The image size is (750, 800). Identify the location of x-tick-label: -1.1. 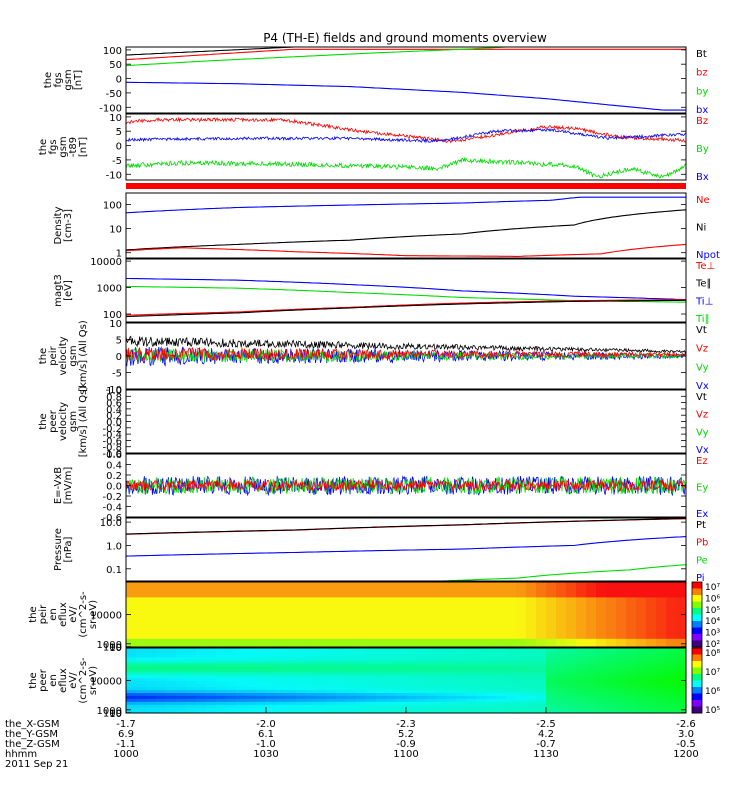
(126, 744).